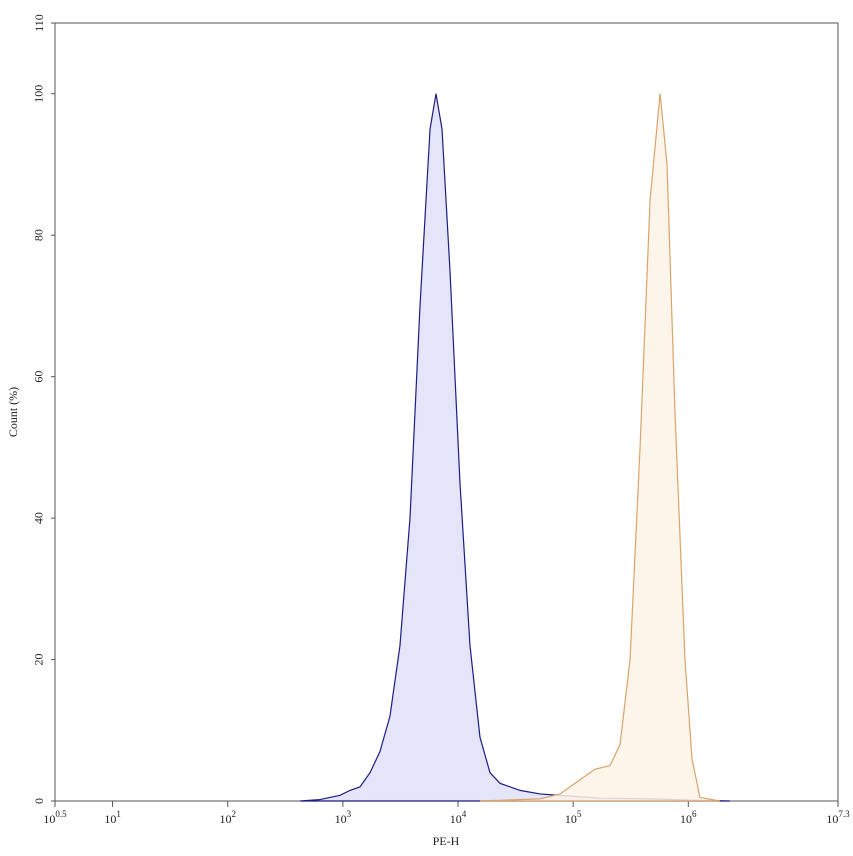  I want to click on x-tick-label: 10¹, so click(112, 817).